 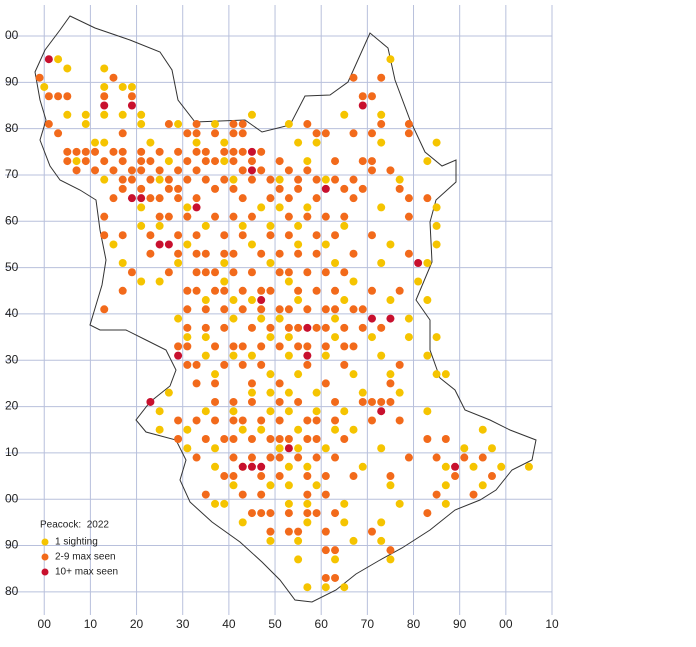 What do you see at coordinates (12, 313) in the screenshot?
I see `y-tick-label: 40` at bounding box center [12, 313].